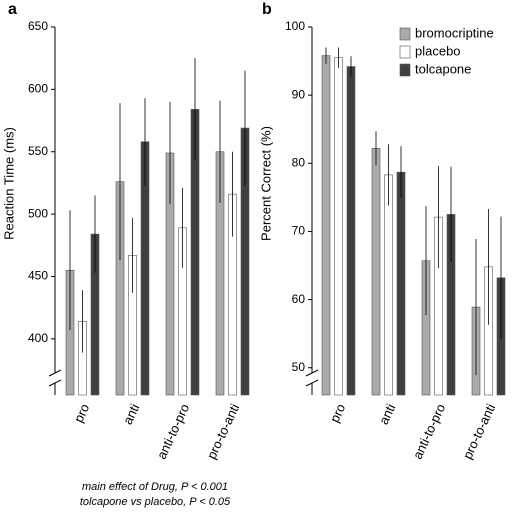  Describe the element at coordinates (38, 89) in the screenshot. I see `y-tick-label: 600` at that location.